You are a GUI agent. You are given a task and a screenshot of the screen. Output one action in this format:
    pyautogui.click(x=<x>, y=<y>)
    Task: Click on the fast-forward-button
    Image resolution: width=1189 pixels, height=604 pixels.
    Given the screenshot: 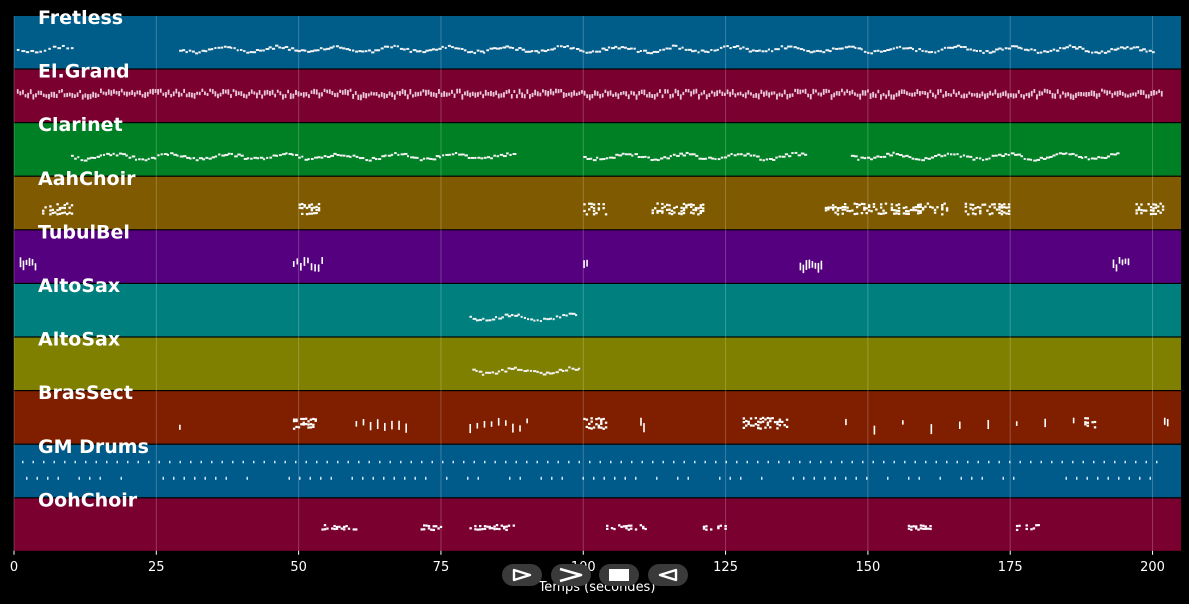 What is the action you would take?
    pyautogui.click(x=571, y=575)
    